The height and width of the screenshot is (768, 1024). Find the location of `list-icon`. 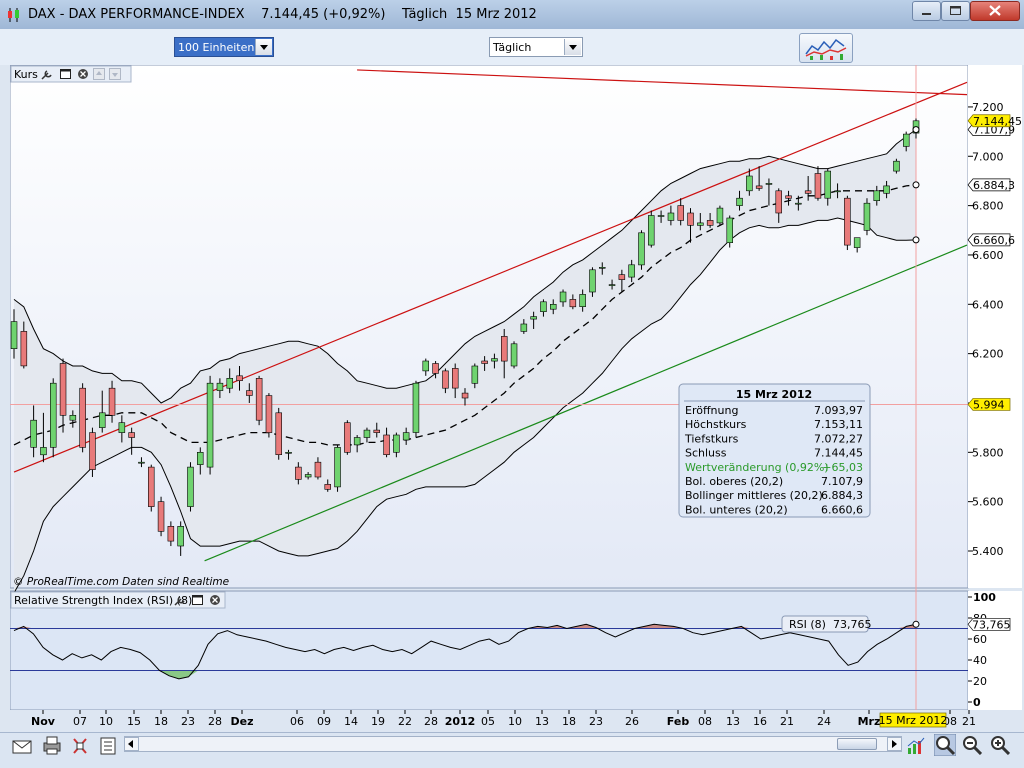

list-icon is located at coordinates (108, 746).